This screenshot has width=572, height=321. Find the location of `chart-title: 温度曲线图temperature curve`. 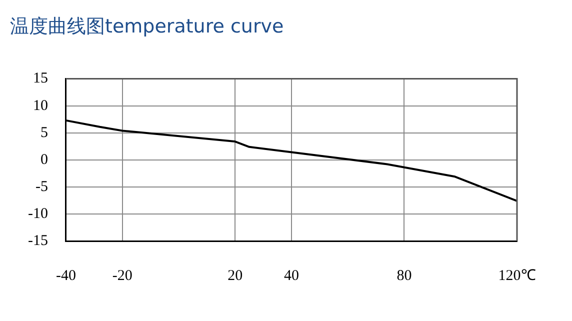

chart-title: 温度曲线图temperature curve is located at coordinates (147, 26).